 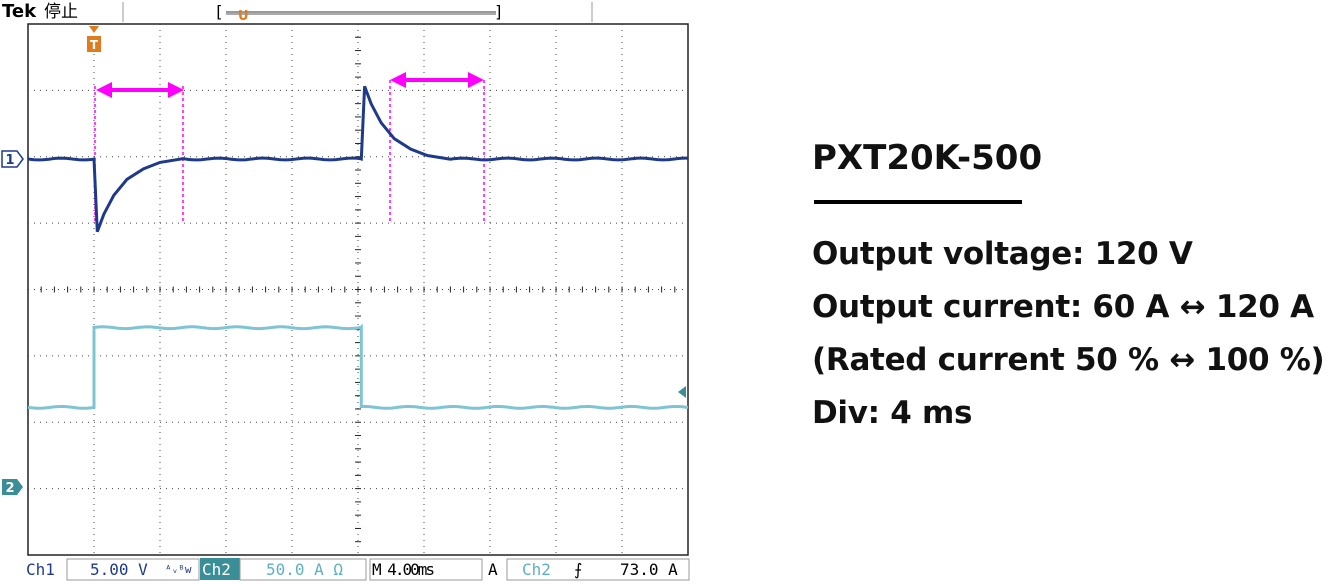 What do you see at coordinates (578, 569) in the screenshot?
I see `trigger-slope-symbol: ⨍` at bounding box center [578, 569].